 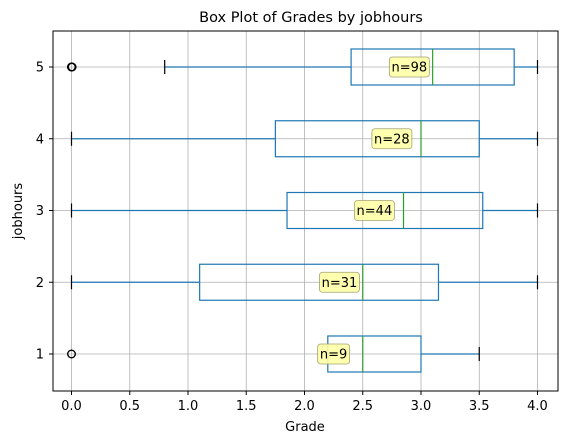 What do you see at coordinates (362, 406) in the screenshot?
I see `x-tick-label: 2.5` at bounding box center [362, 406].